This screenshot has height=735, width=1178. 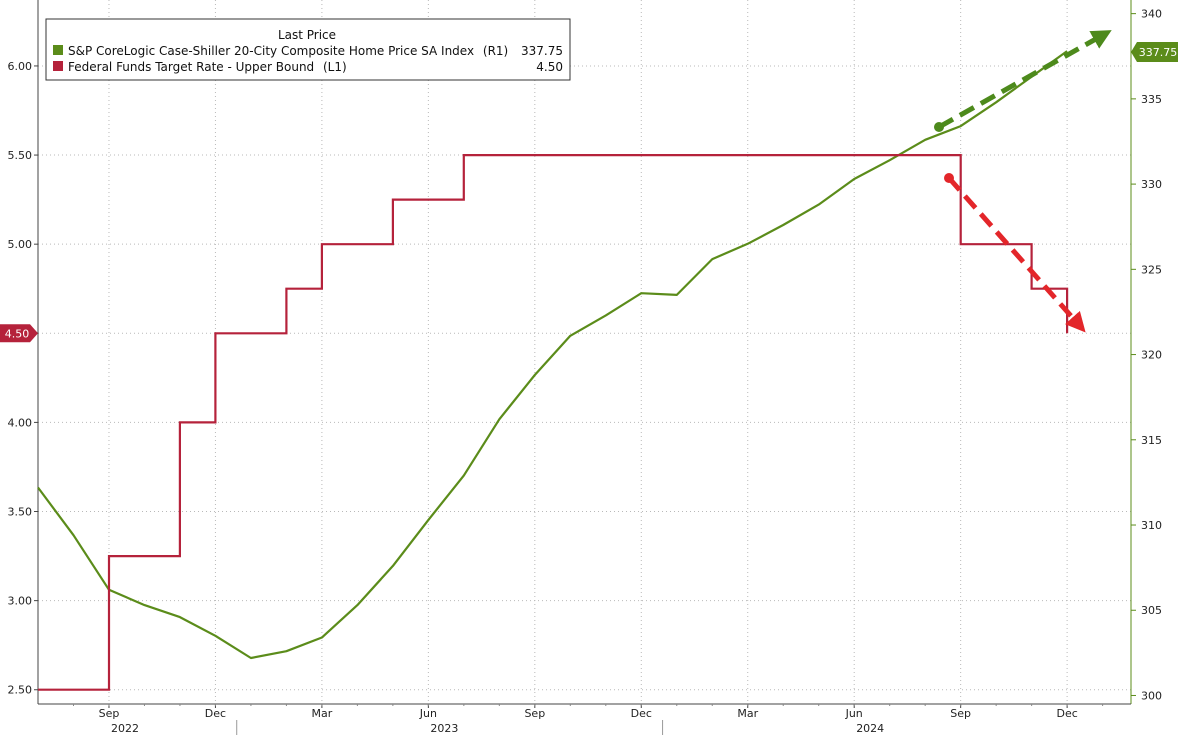 What do you see at coordinates (542, 51) in the screenshot?
I see `legend-value-home-price: 337.75` at bounding box center [542, 51].